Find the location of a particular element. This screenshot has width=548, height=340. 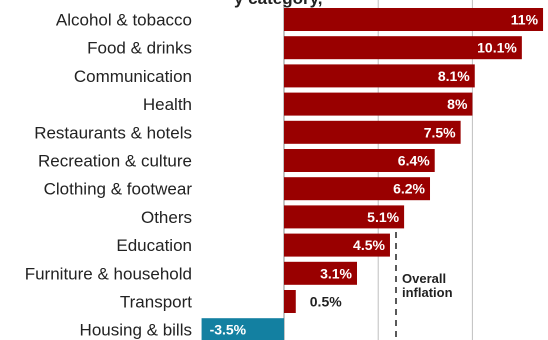

category-label-9: Furniture & household is located at coordinates (108, 273).